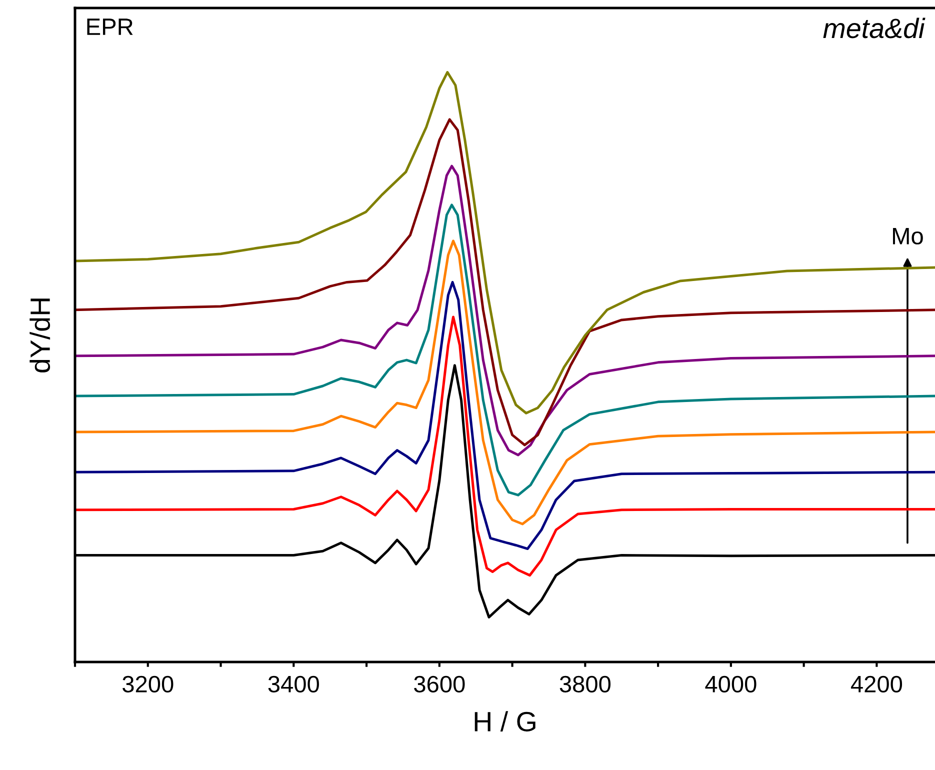 The image size is (935, 770). Describe the element at coordinates (585, 684) in the screenshot. I see `x-tick-label: 3800` at that location.